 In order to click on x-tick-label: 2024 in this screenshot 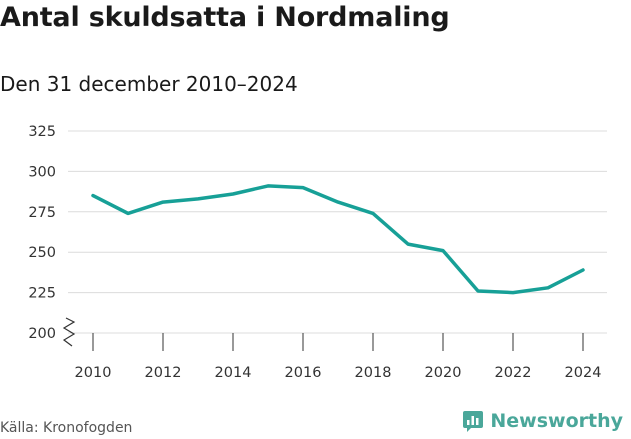, I will do `click(583, 373)`.